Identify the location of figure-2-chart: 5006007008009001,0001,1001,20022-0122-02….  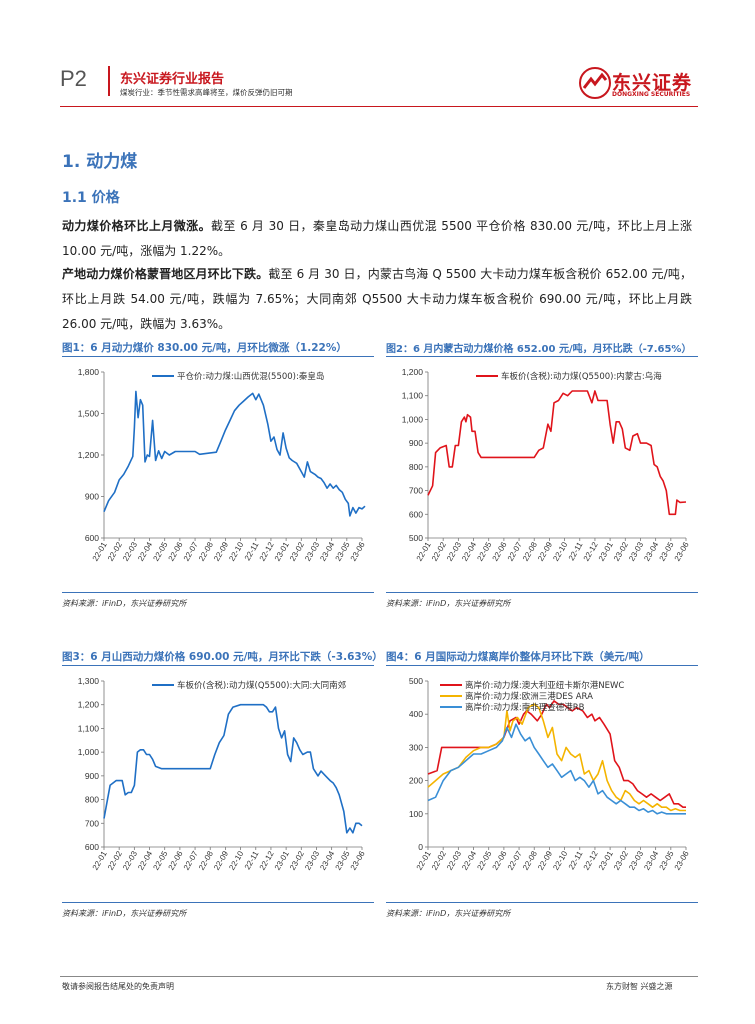
(546, 465).